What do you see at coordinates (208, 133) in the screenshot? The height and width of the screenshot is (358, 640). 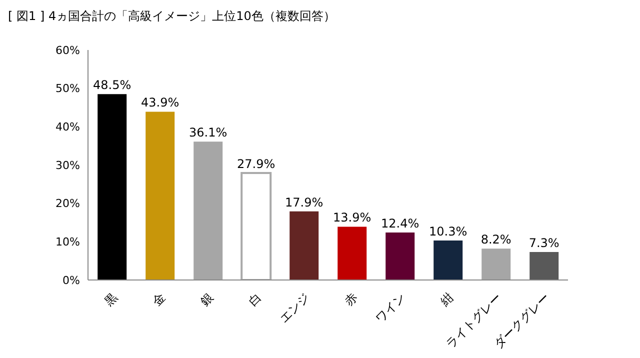 I see `data-label: 36.1%` at bounding box center [208, 133].